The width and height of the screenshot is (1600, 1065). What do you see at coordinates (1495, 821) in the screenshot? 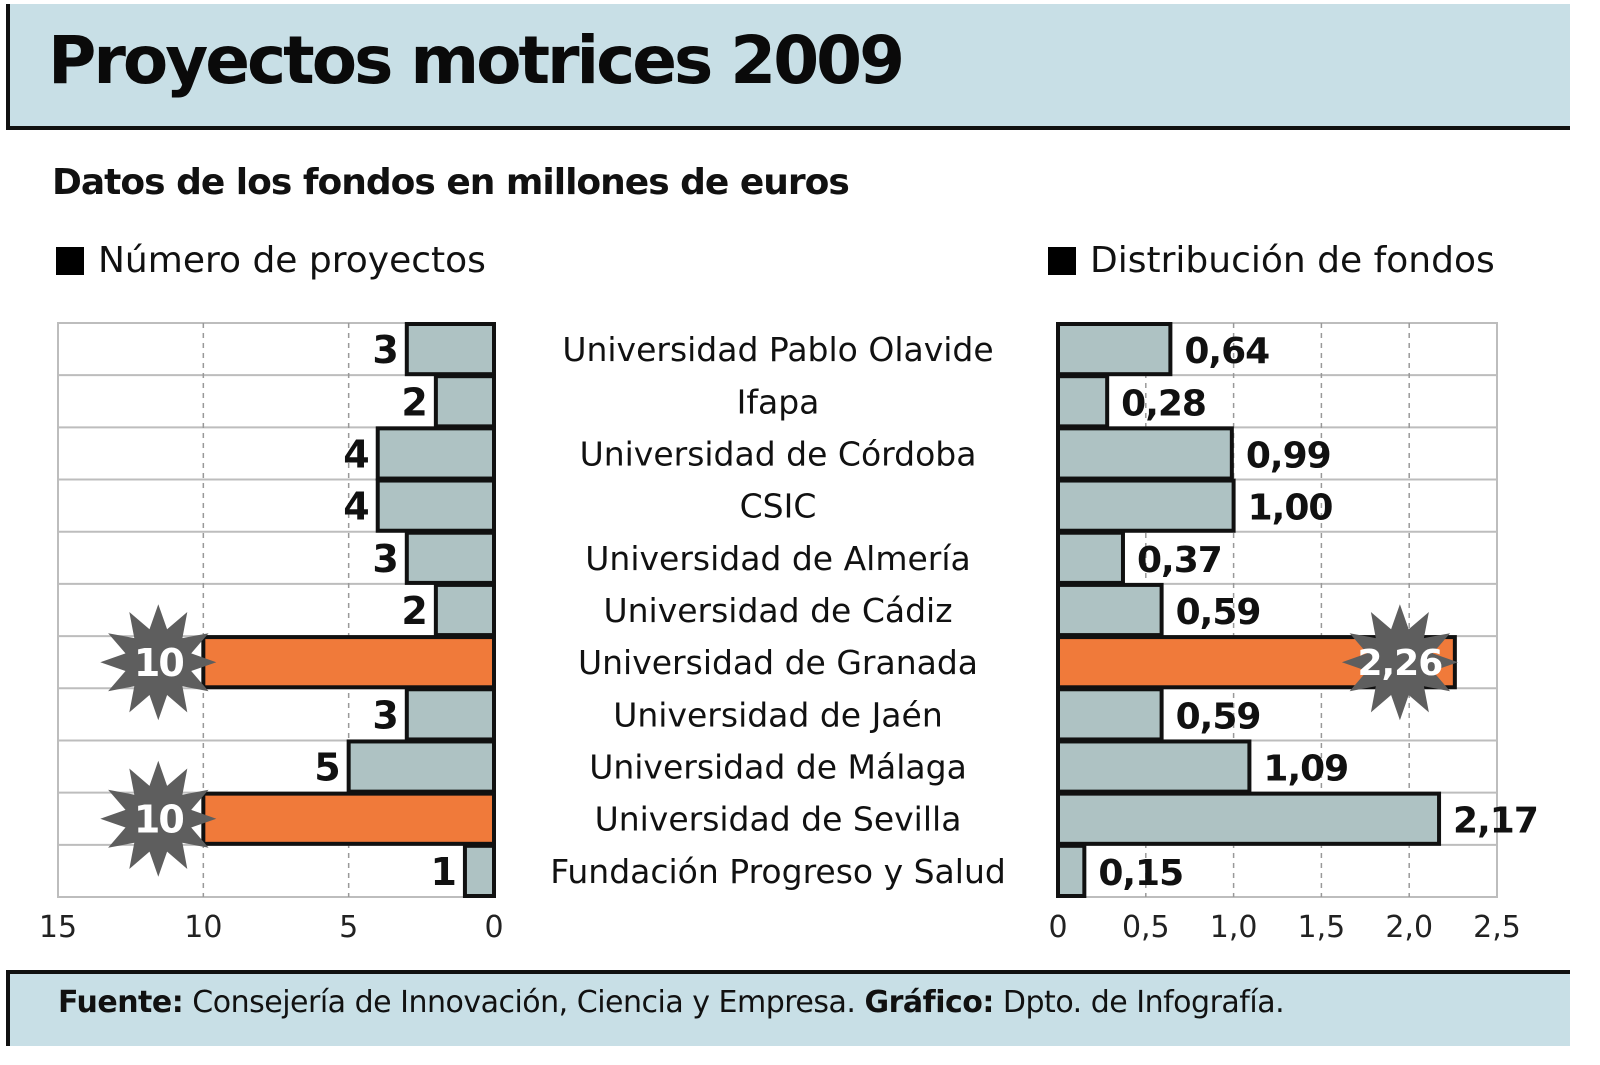
I see `data-label: 2,17` at bounding box center [1495, 821].